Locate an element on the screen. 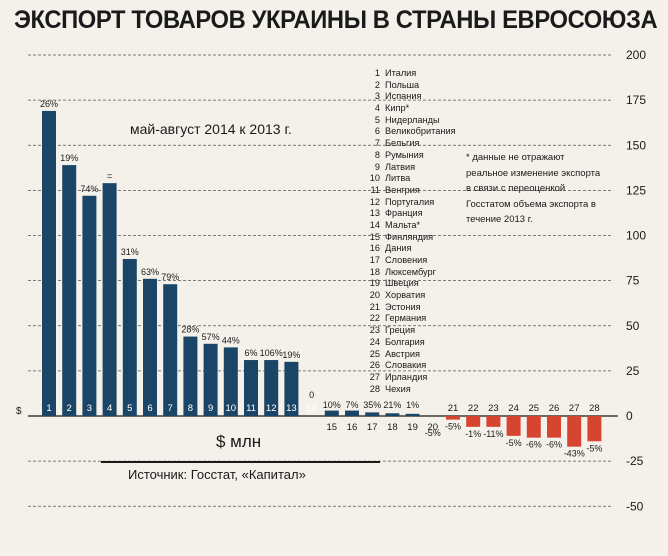 The height and width of the screenshot is (556, 668). country-name: Бельгия is located at coordinates (402, 143).